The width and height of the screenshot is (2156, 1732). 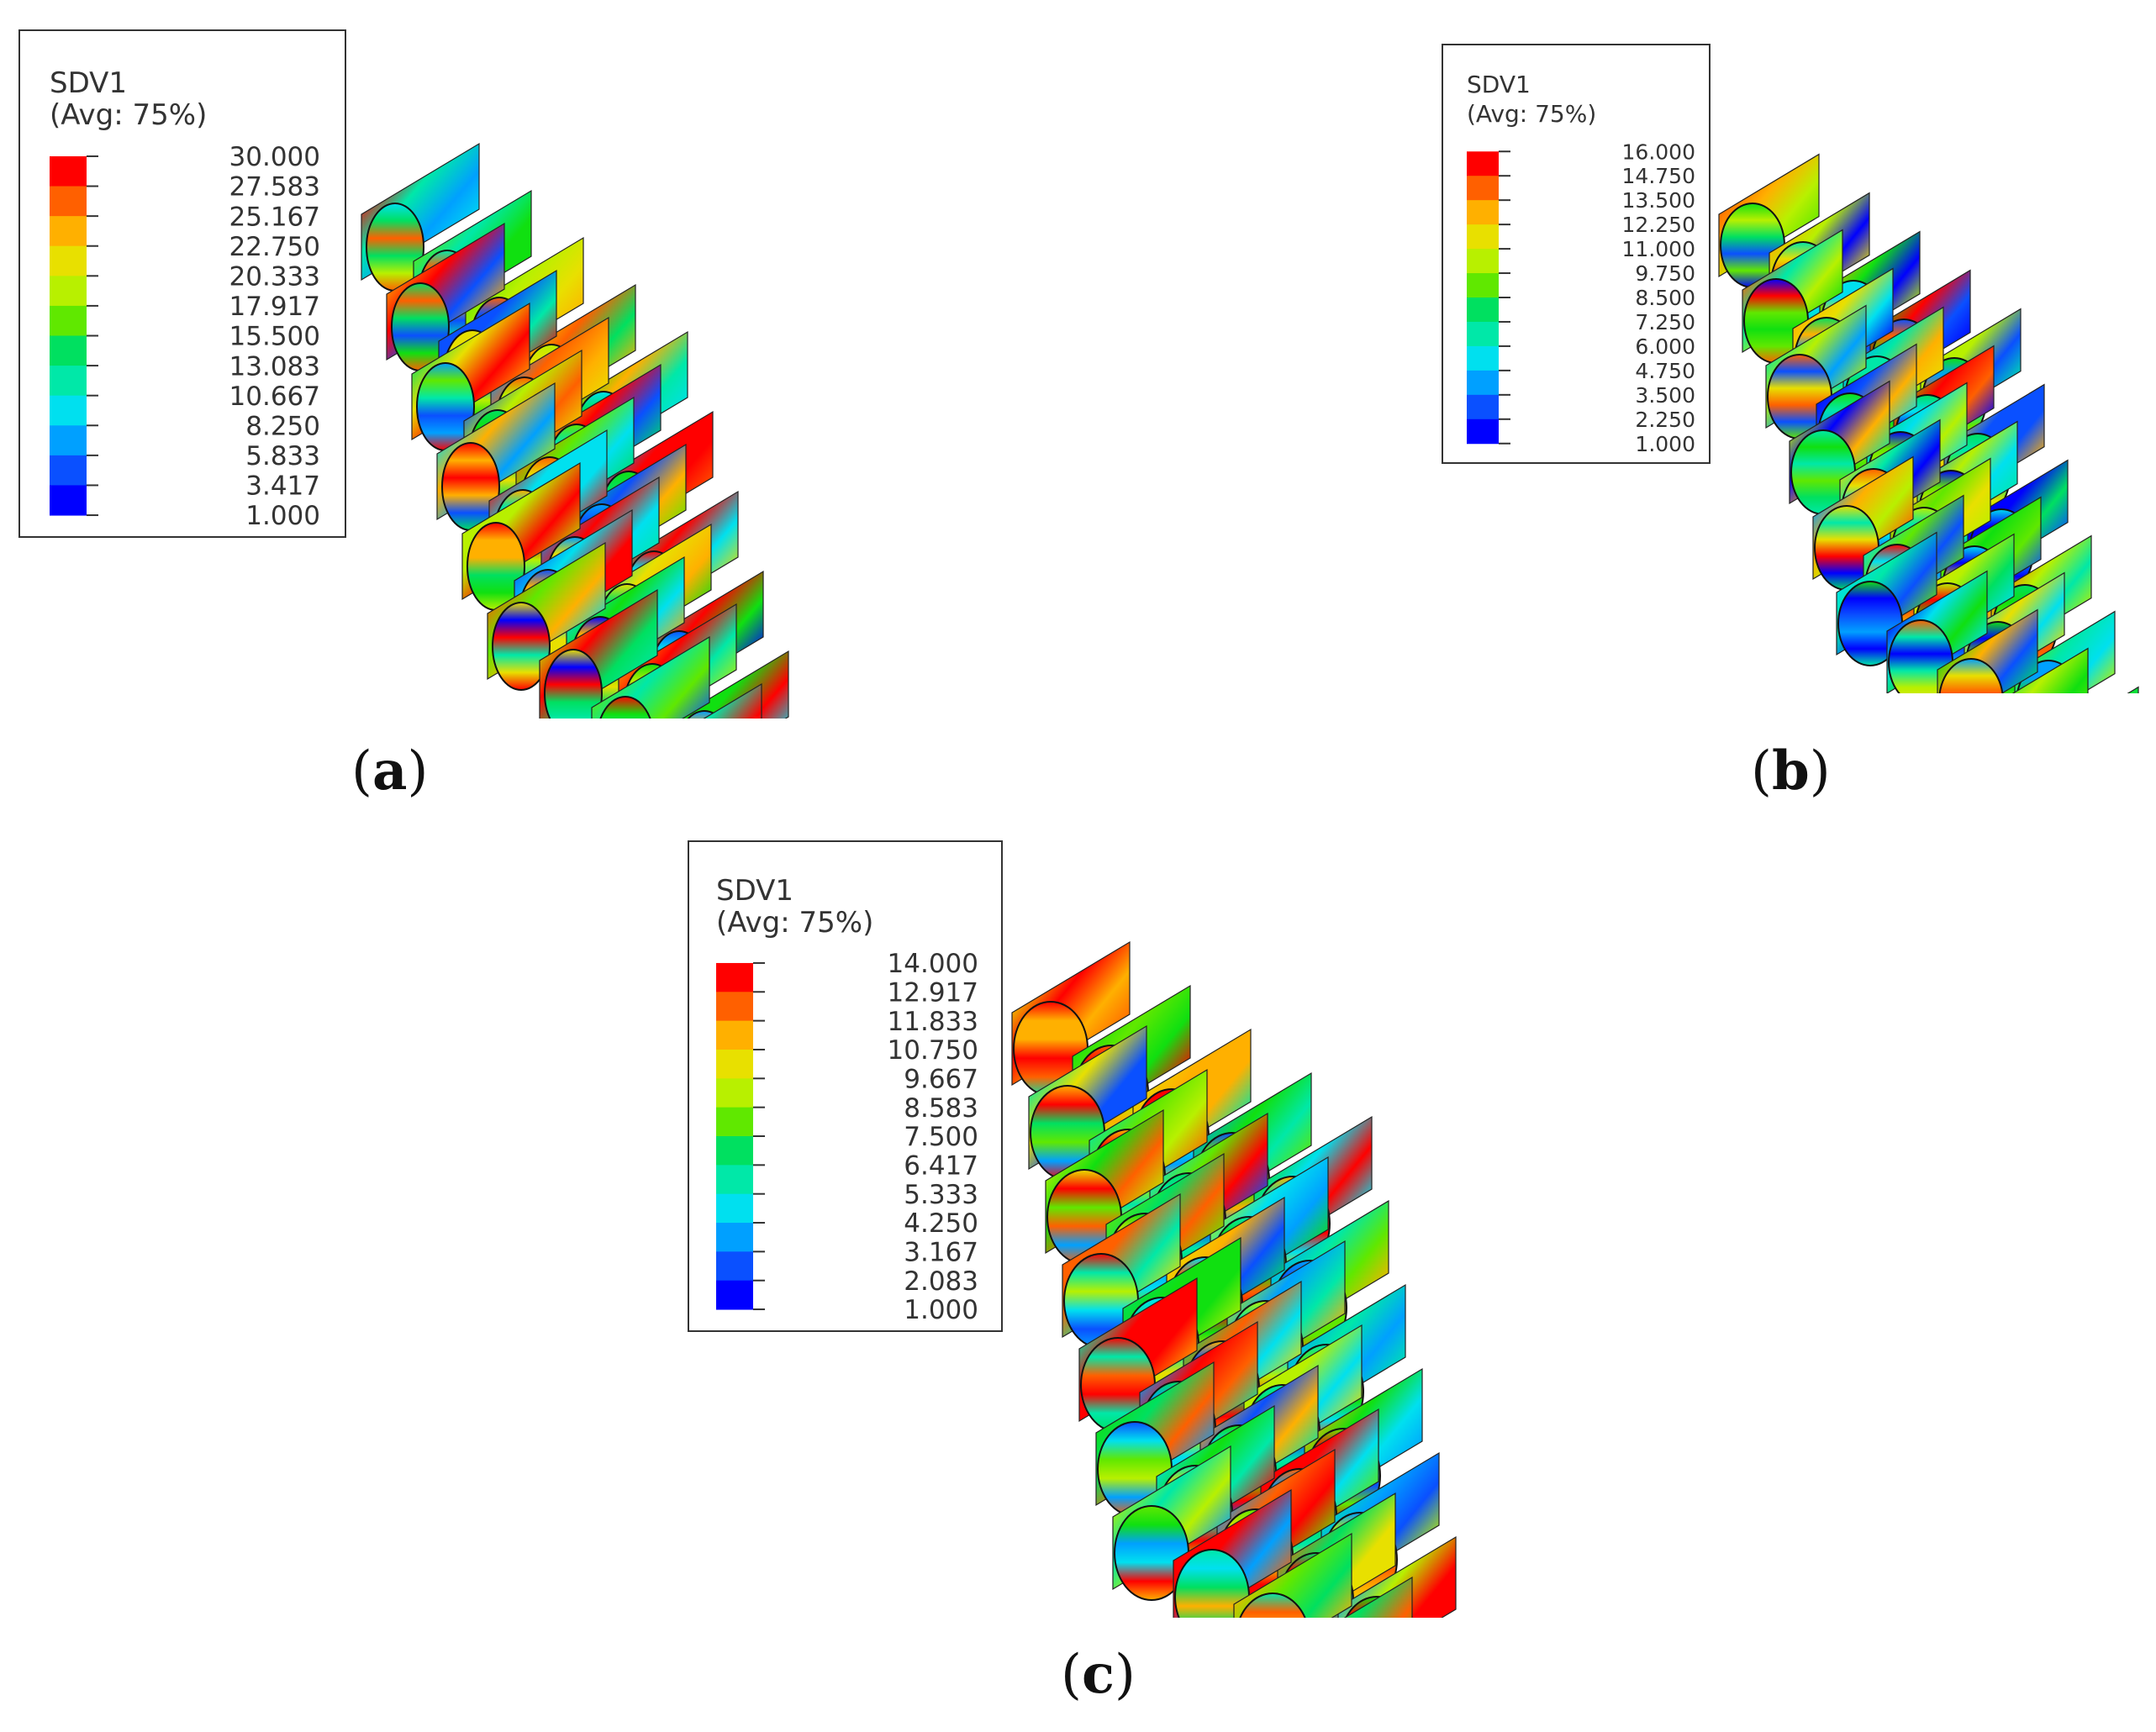 I want to click on label-a-close: ), so click(x=418, y=771).